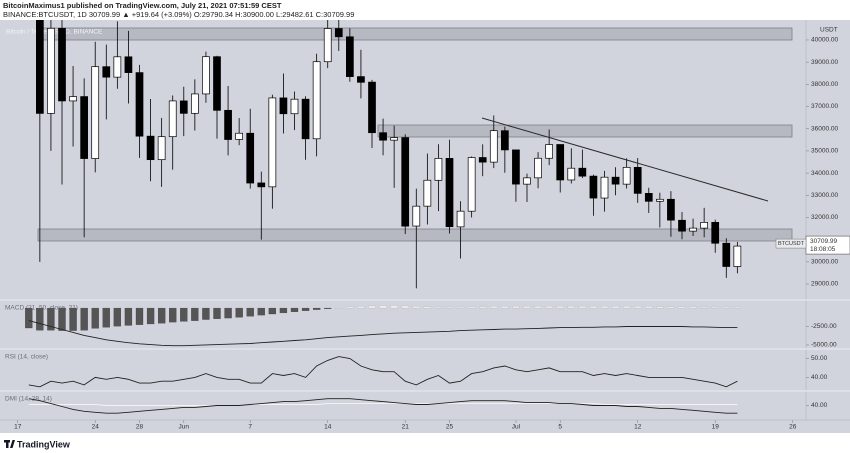 The height and width of the screenshot is (453, 850). Describe the element at coordinates (18, 427) in the screenshot. I see `x-tick-label: 17` at that location.